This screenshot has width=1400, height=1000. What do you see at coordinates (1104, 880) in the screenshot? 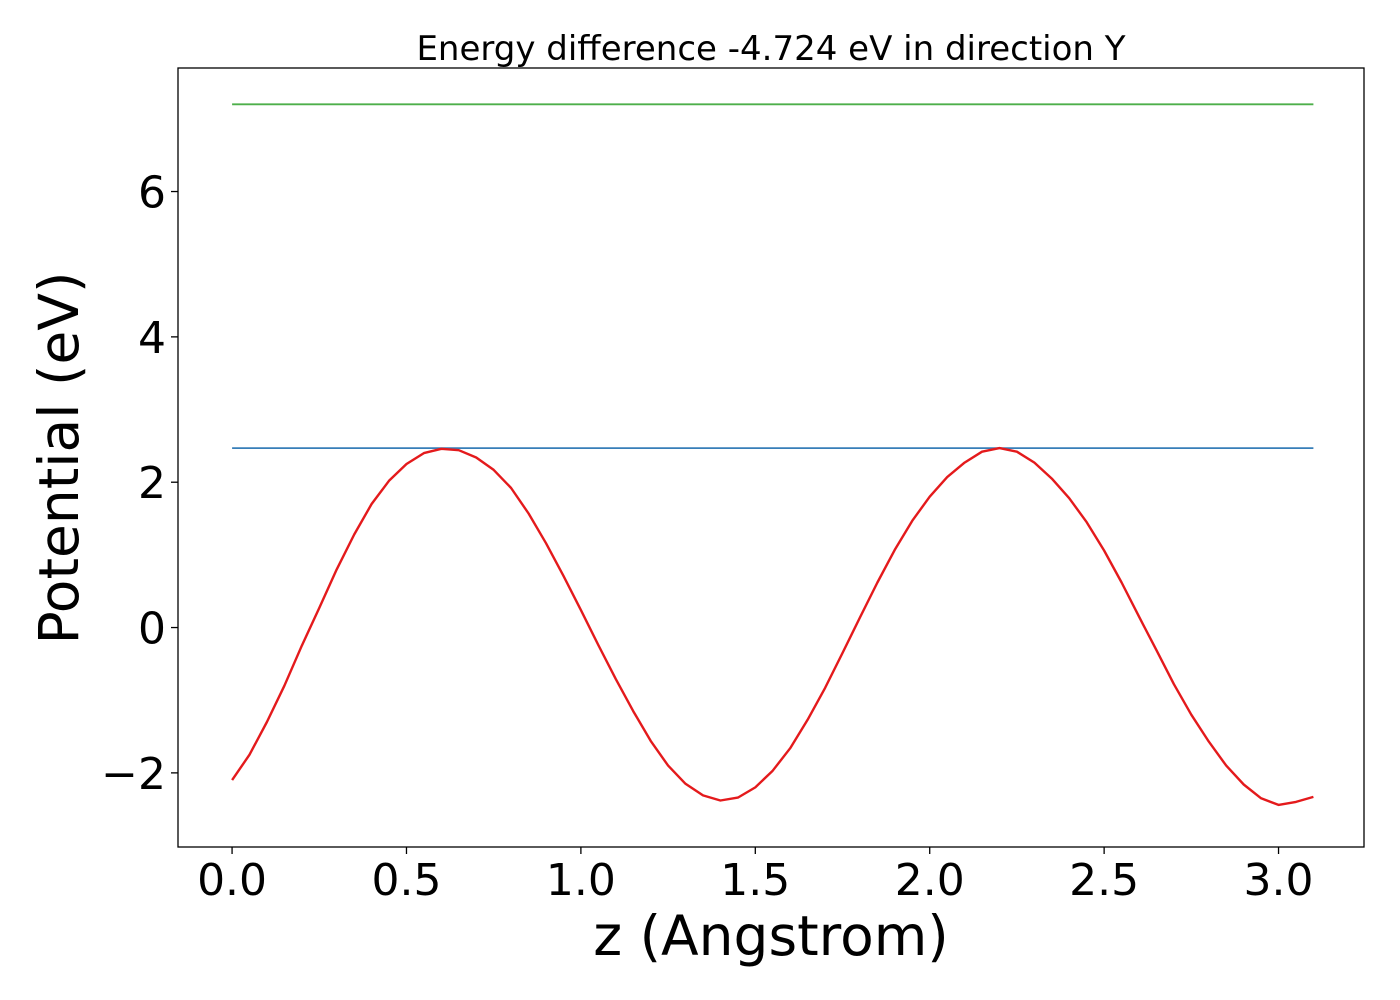
I see `x-tick-label: 2.5` at bounding box center [1104, 880].